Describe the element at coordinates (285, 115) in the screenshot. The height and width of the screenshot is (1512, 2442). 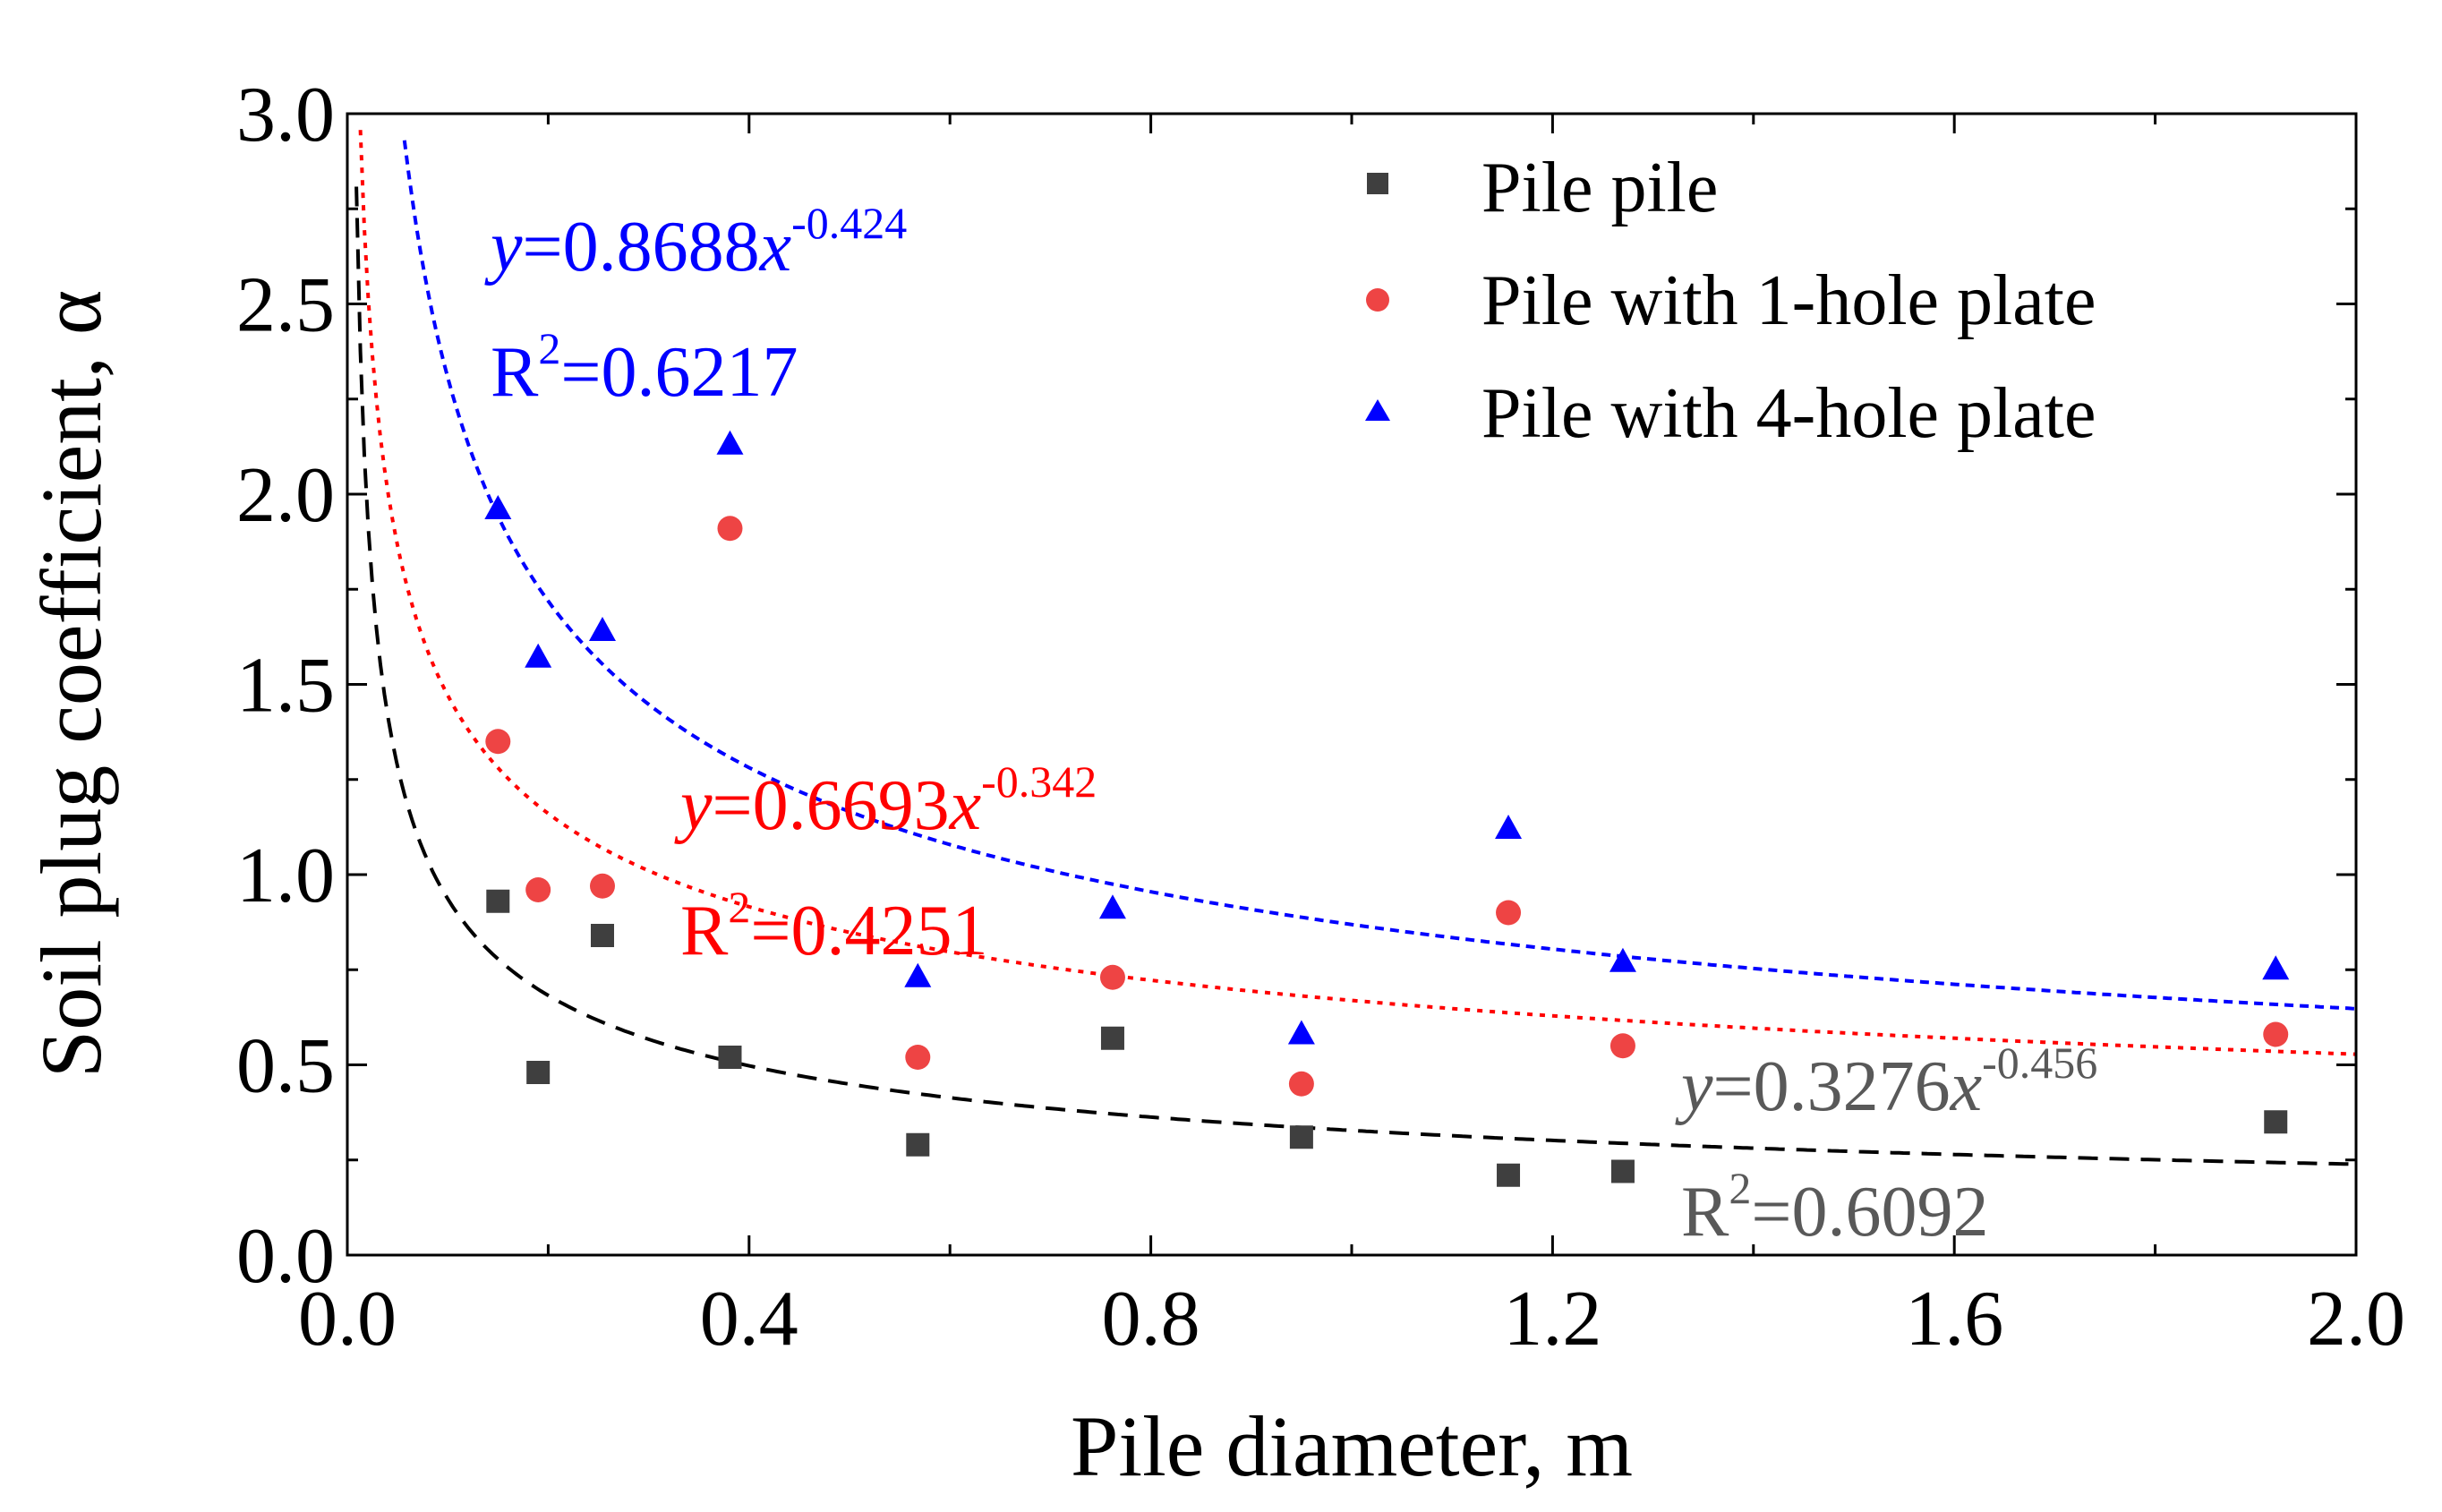
I see `y-tick-label: 3.0` at that location.